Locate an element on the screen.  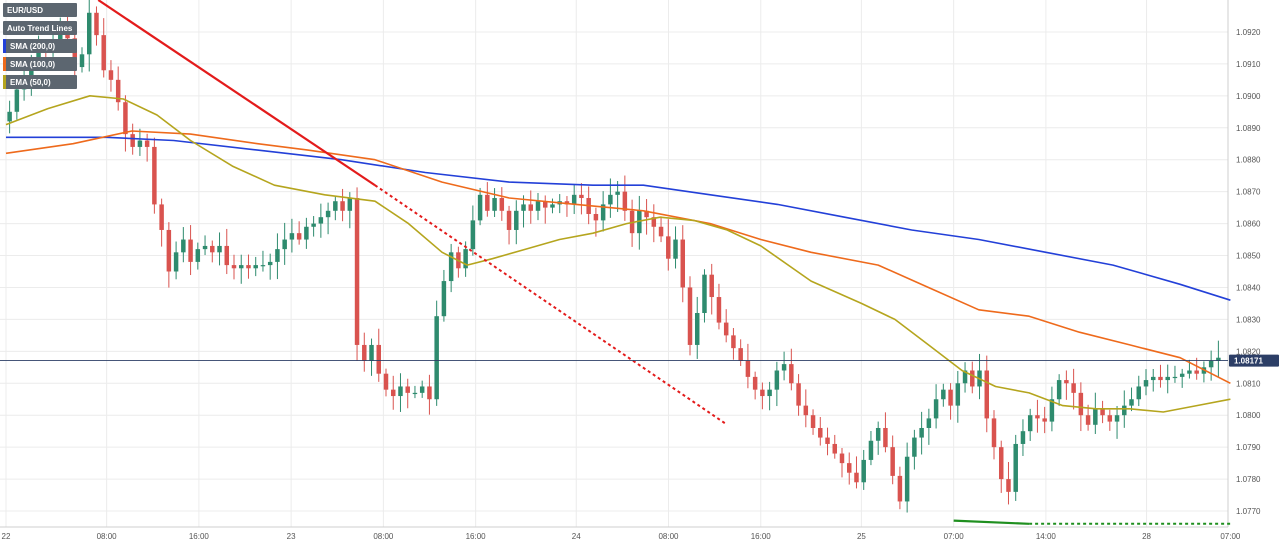
legend-item: SMA (200,0) is located at coordinates (40, 46).